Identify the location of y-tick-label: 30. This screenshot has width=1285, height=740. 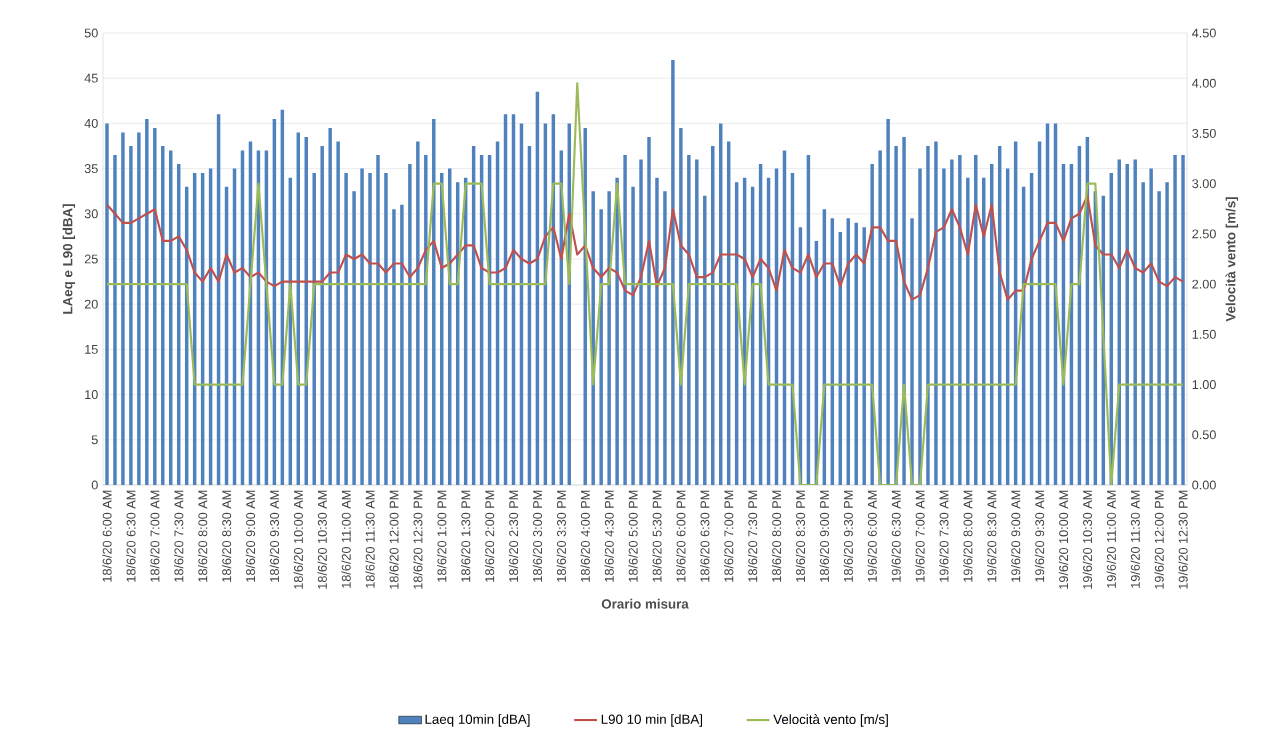
(91, 214).